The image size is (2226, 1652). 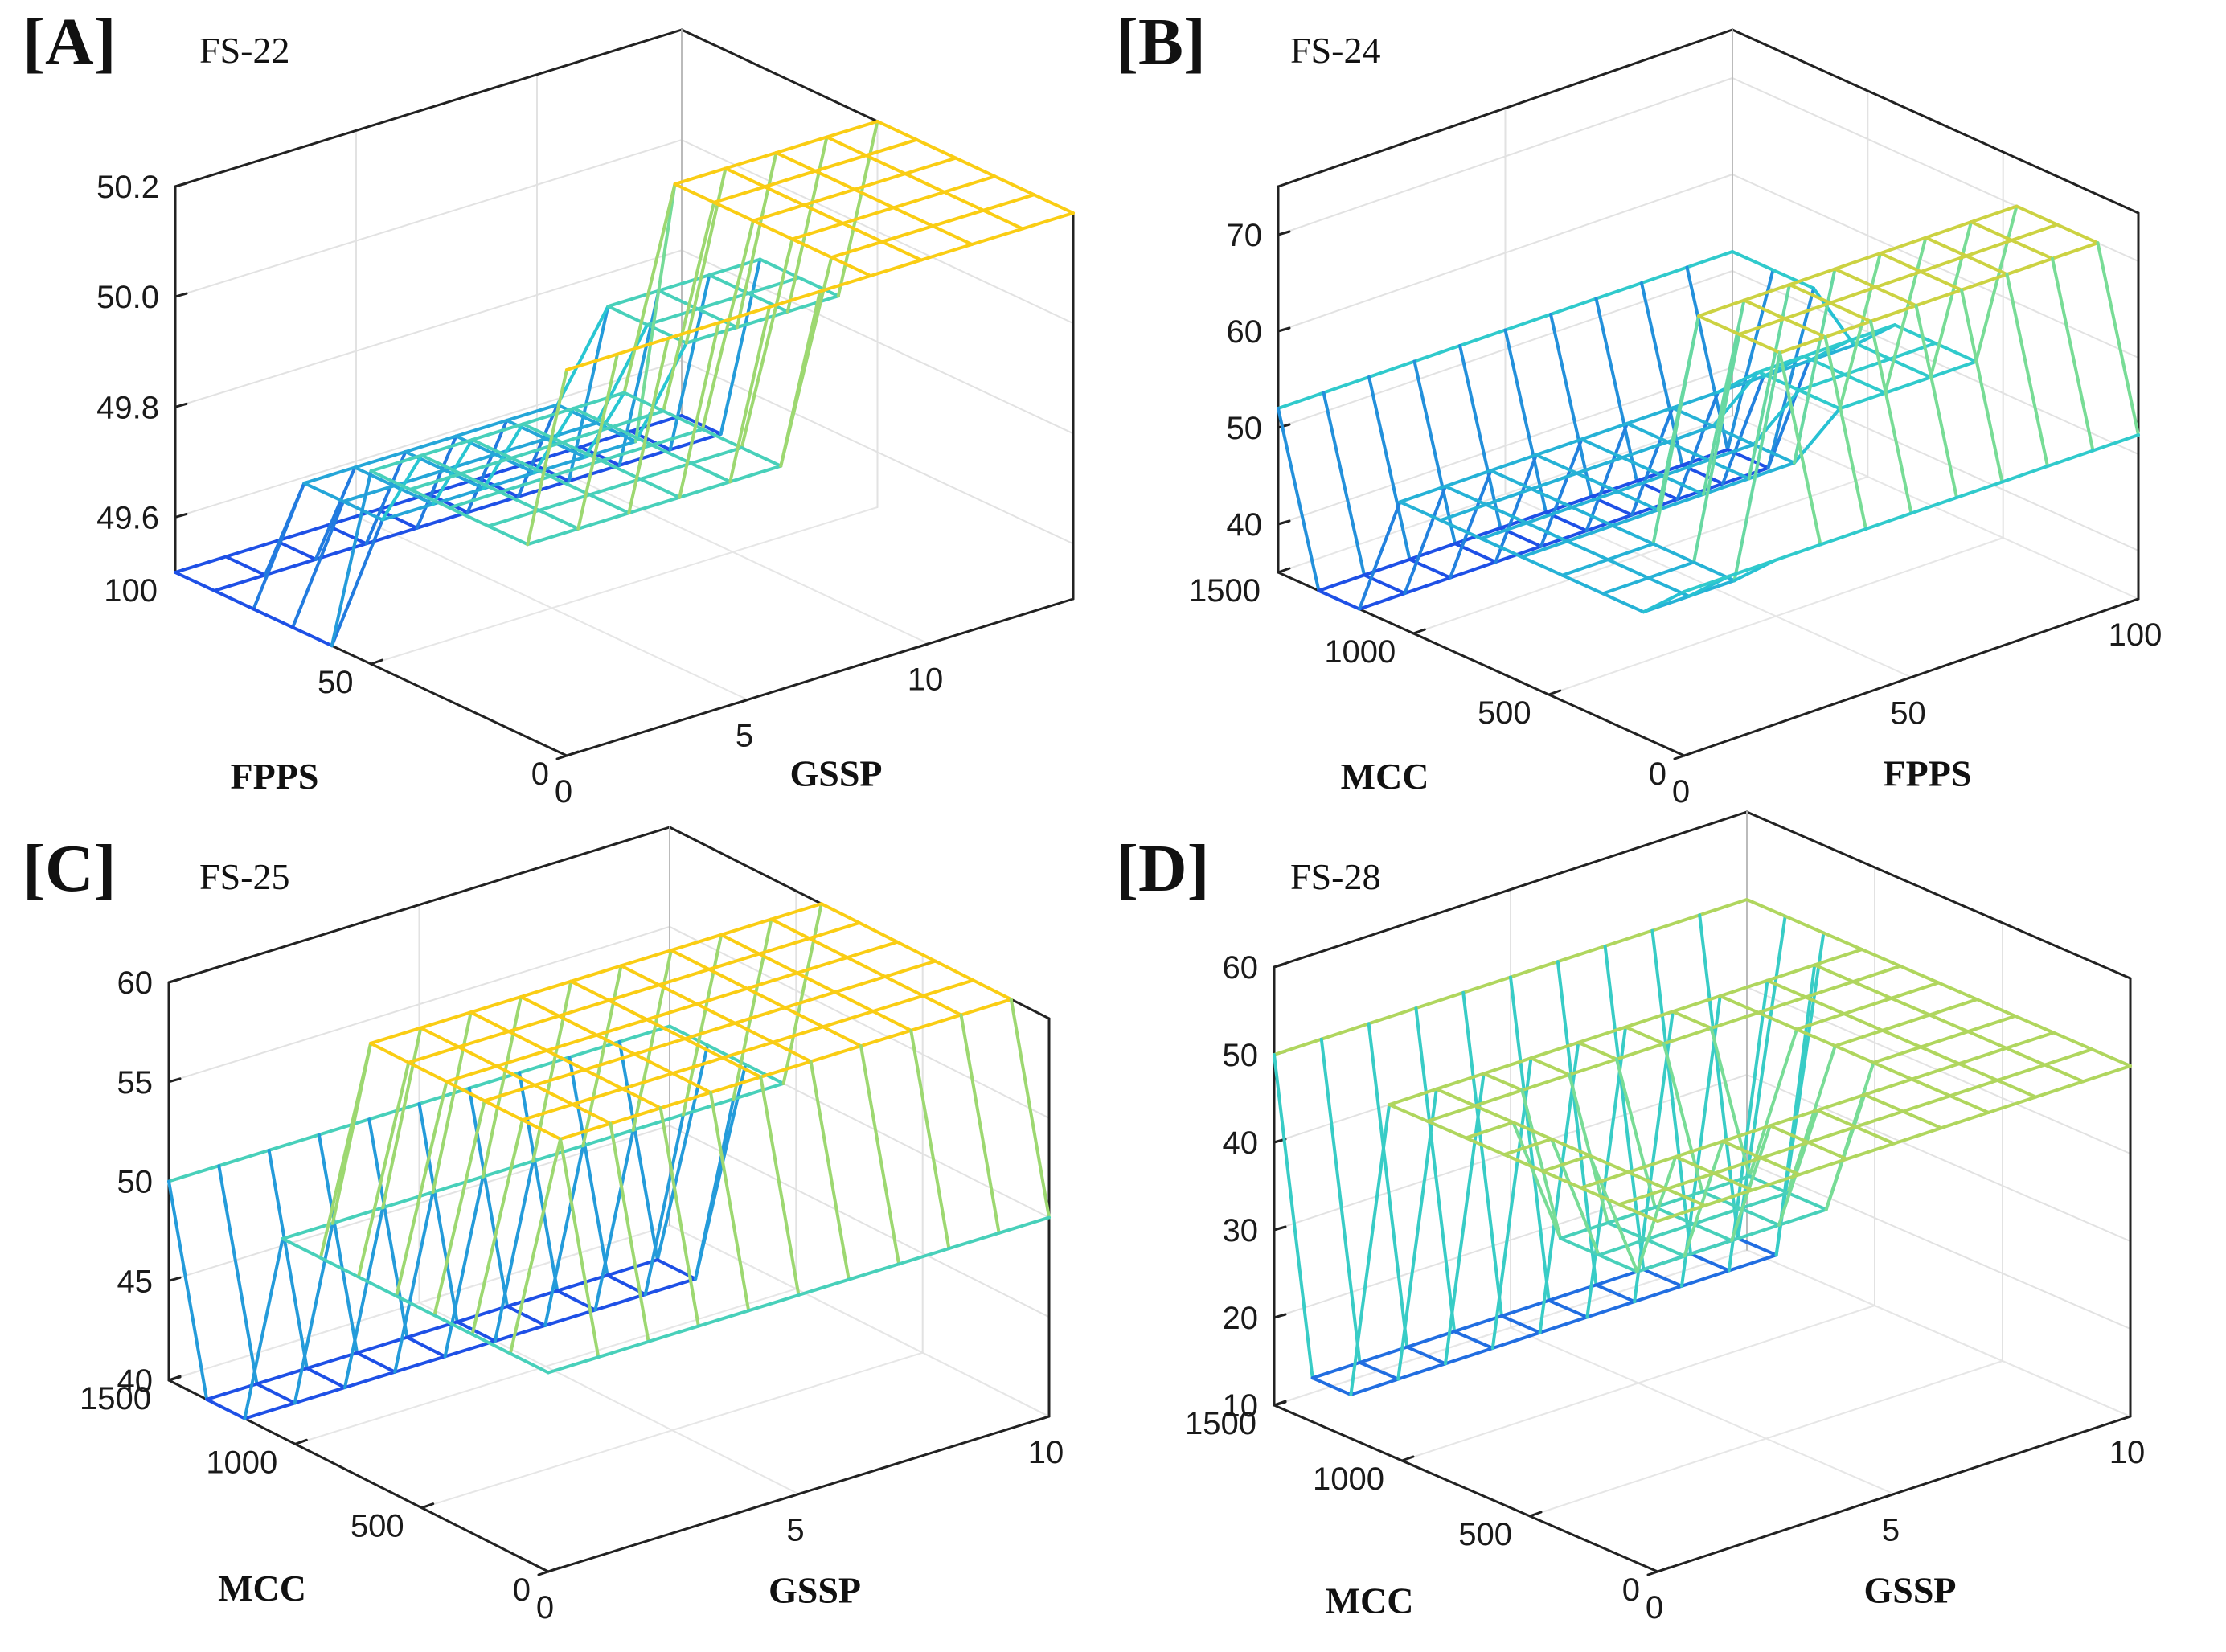 I want to click on panel-letter: [B], so click(x=1161, y=42).